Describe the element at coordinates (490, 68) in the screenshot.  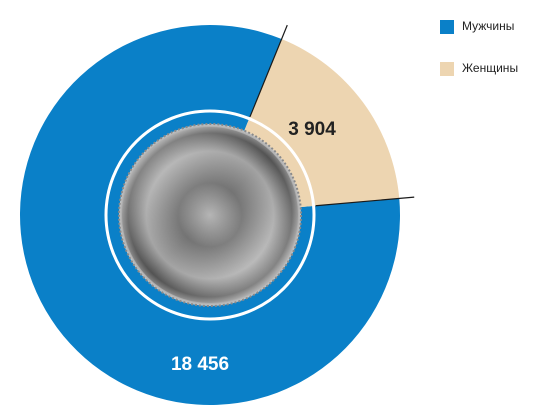
I see `legend-label: Женщины` at that location.